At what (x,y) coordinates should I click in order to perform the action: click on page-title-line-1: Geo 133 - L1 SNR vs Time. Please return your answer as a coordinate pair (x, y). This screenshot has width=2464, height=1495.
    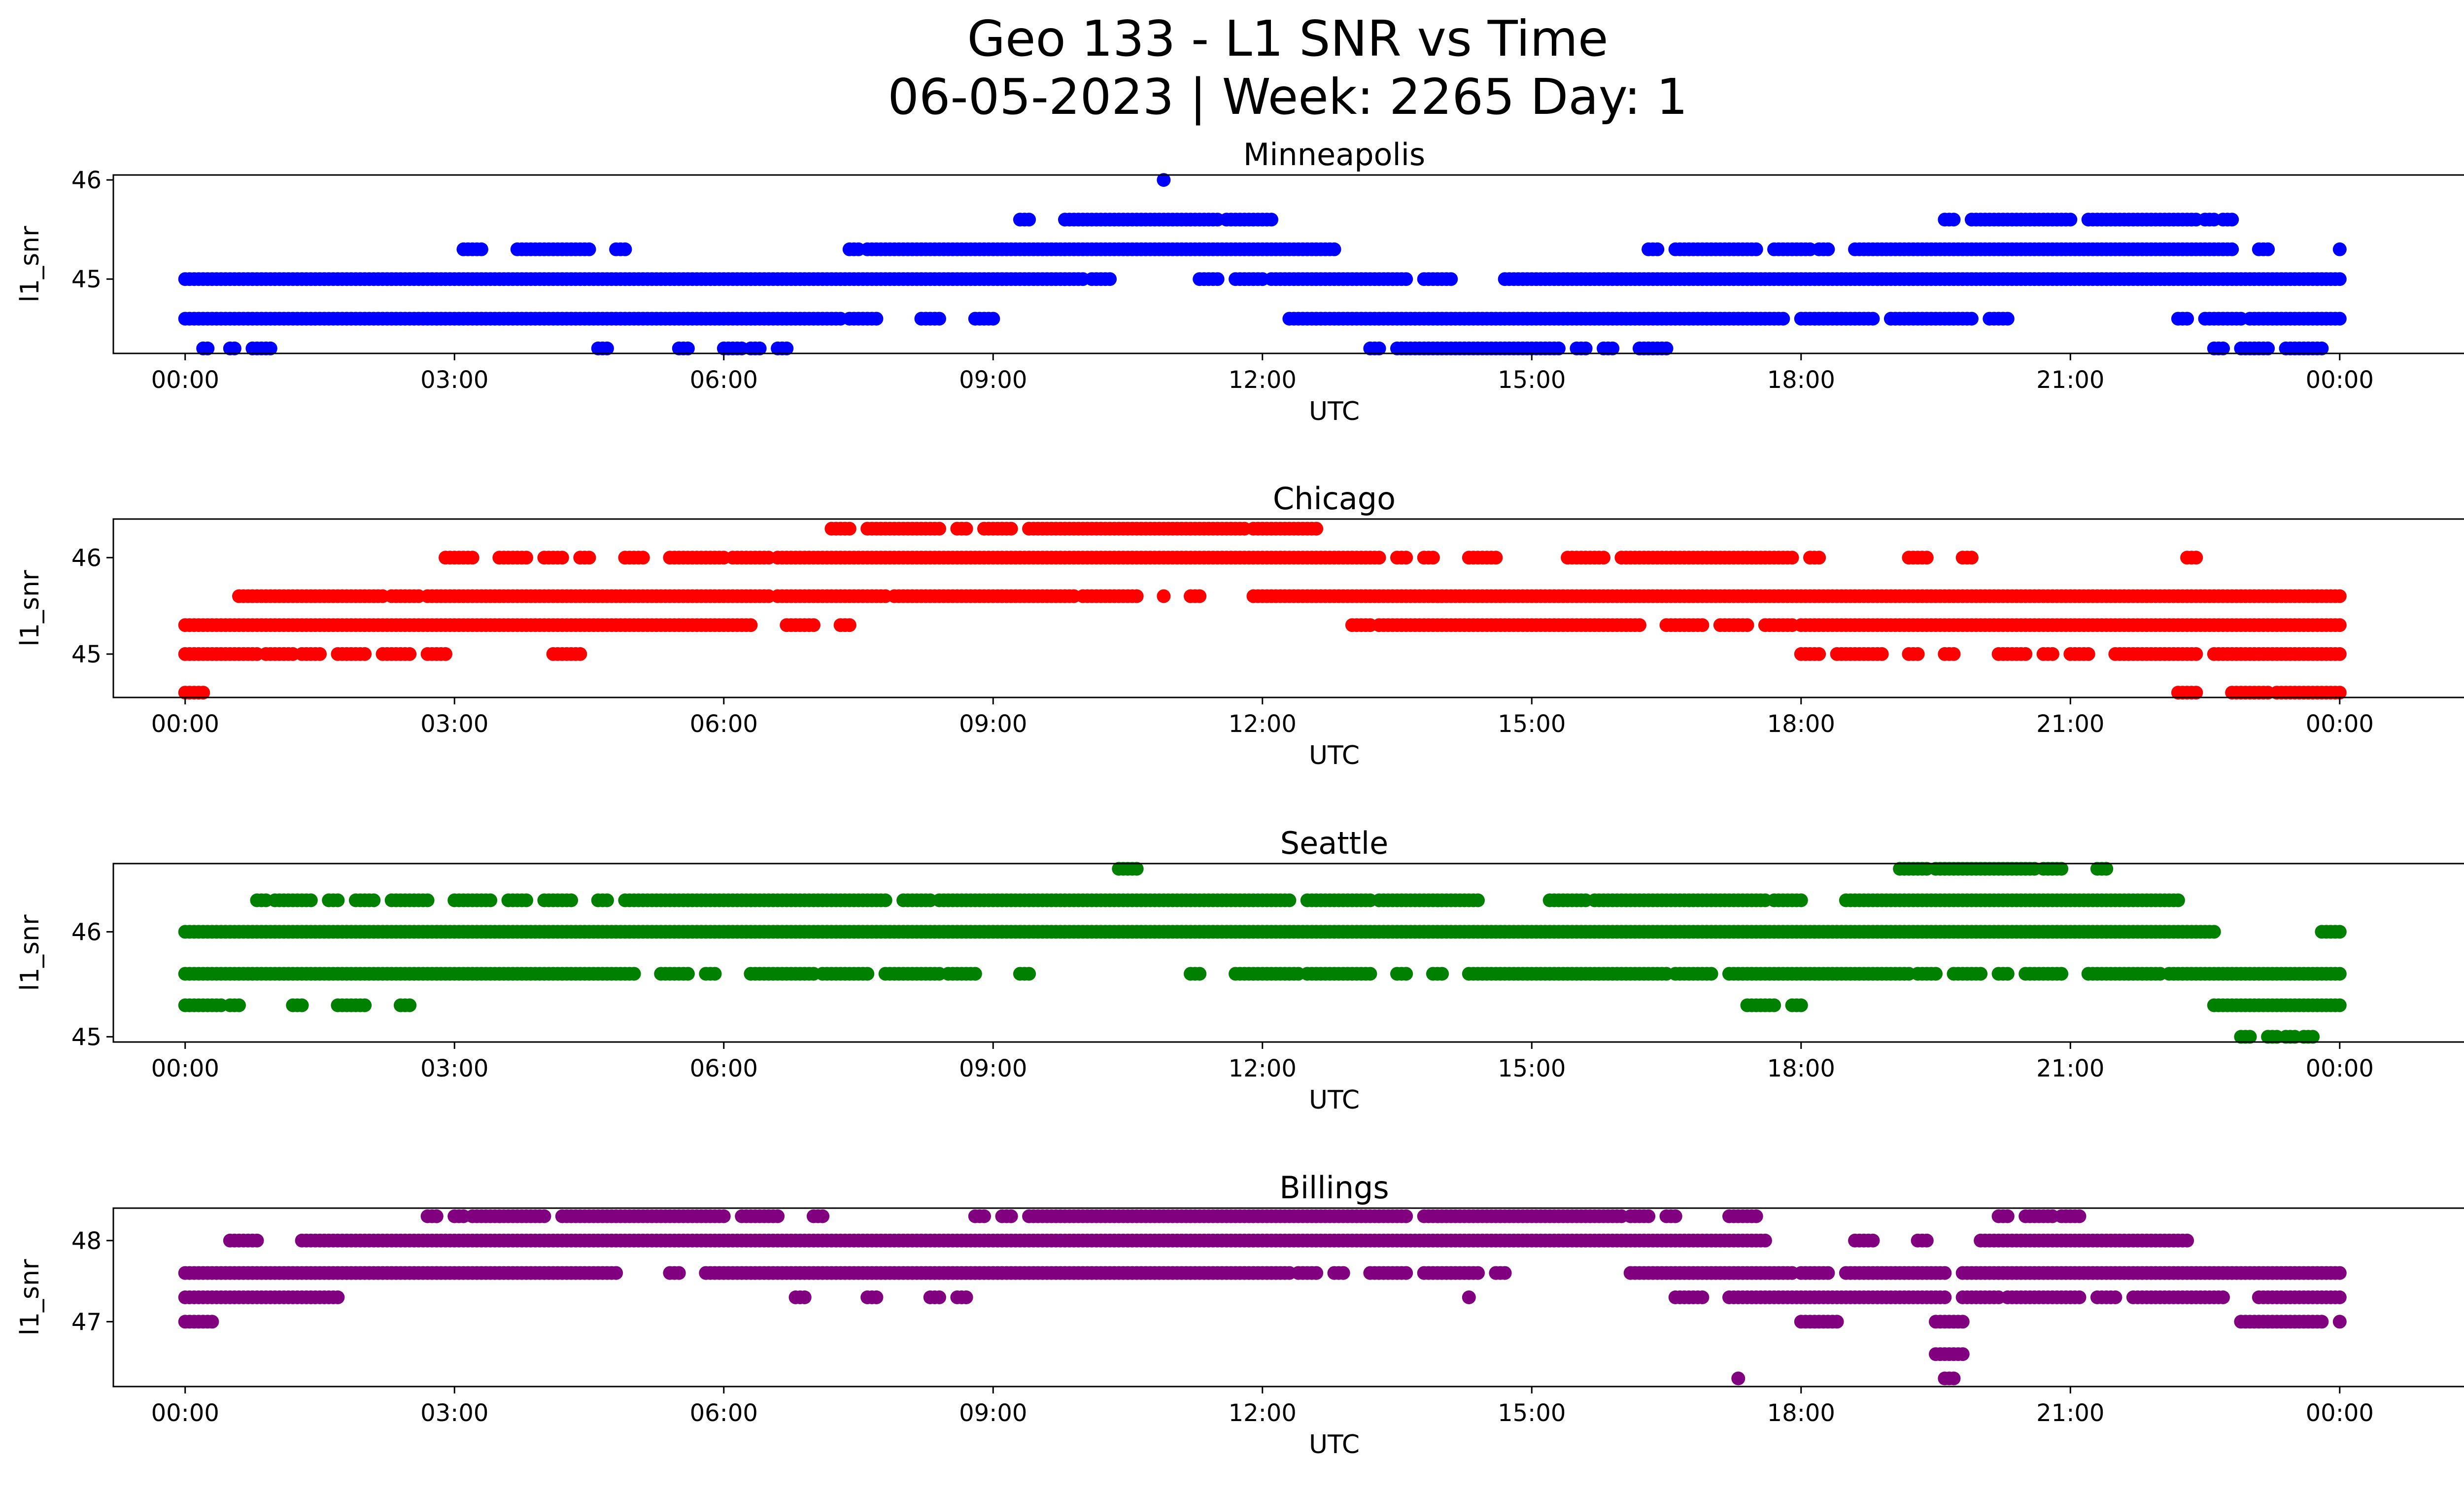
    Looking at the image, I should click on (1287, 39).